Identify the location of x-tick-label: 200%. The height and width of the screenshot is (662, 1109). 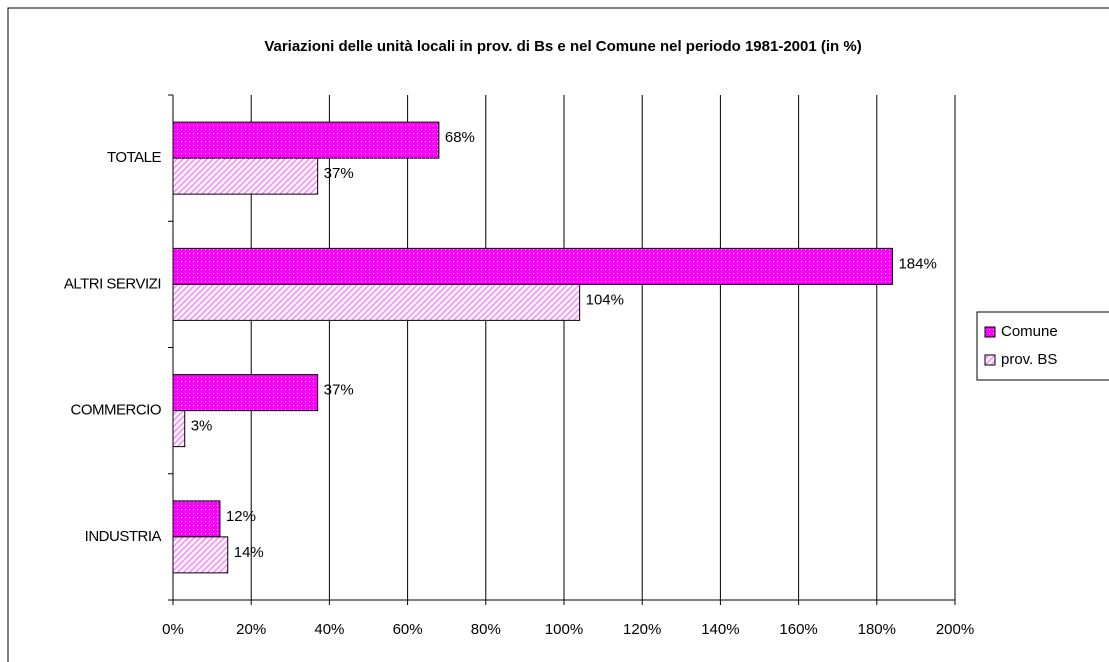
(955, 629).